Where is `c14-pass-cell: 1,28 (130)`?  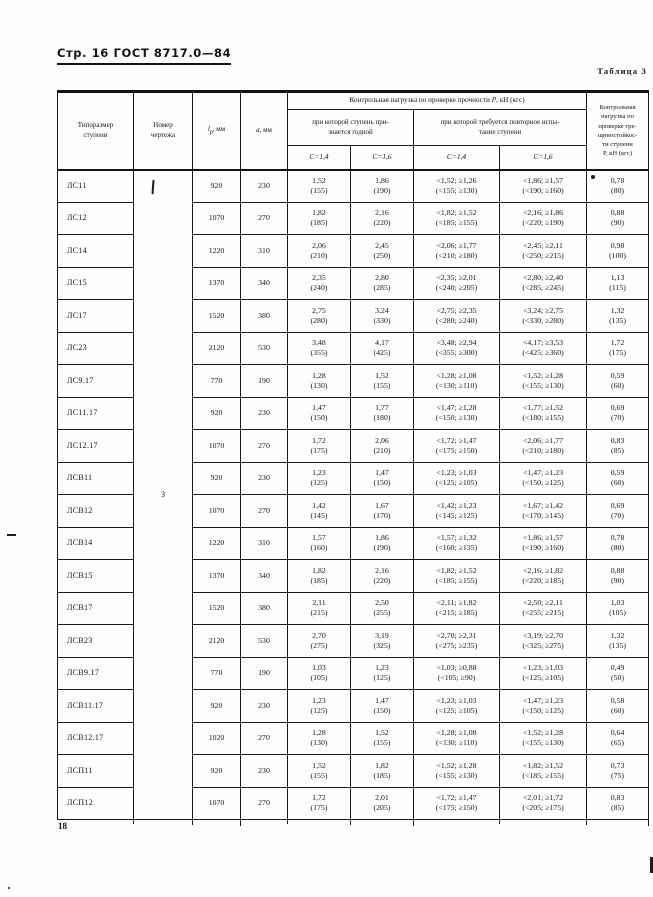 c14-pass-cell: 1,28 (130) is located at coordinates (319, 738).